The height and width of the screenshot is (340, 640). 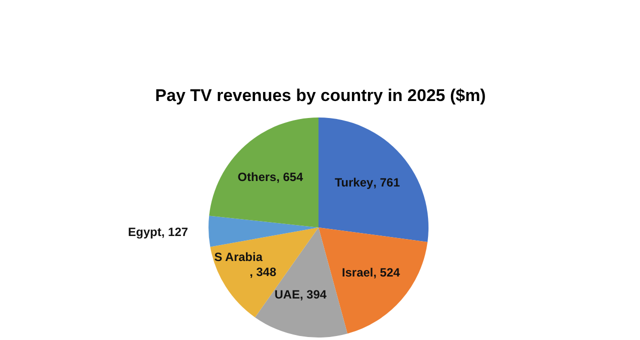 I want to click on slice-label: Turkey, so click(x=354, y=183).